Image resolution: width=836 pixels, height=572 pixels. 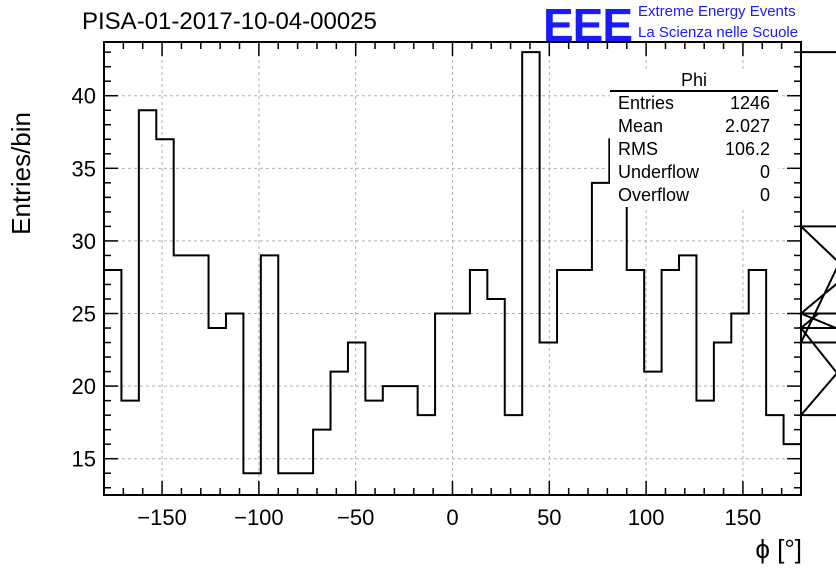 What do you see at coordinates (694, 126) in the screenshot?
I see `stats-row-mean: Mean 2.027` at bounding box center [694, 126].